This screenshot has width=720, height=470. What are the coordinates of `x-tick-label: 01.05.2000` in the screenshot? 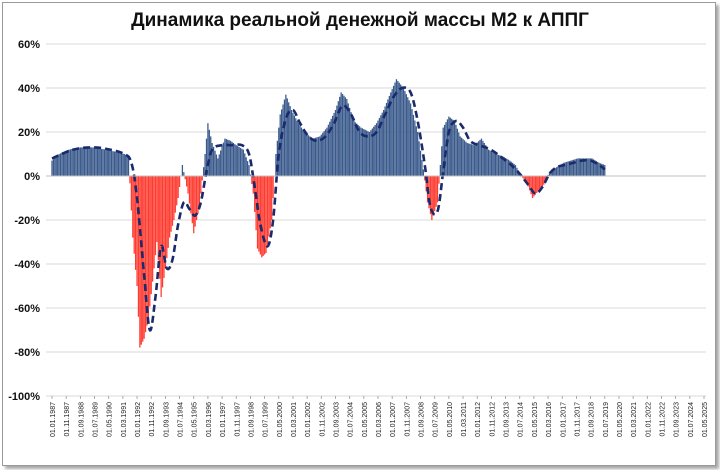 It's located at (280, 419).